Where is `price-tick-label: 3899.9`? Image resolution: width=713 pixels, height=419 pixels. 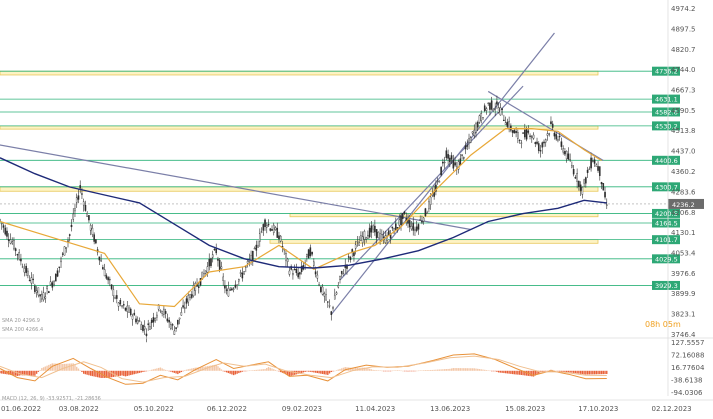 price-tick-label: 3899.9 is located at coordinates (683, 294).